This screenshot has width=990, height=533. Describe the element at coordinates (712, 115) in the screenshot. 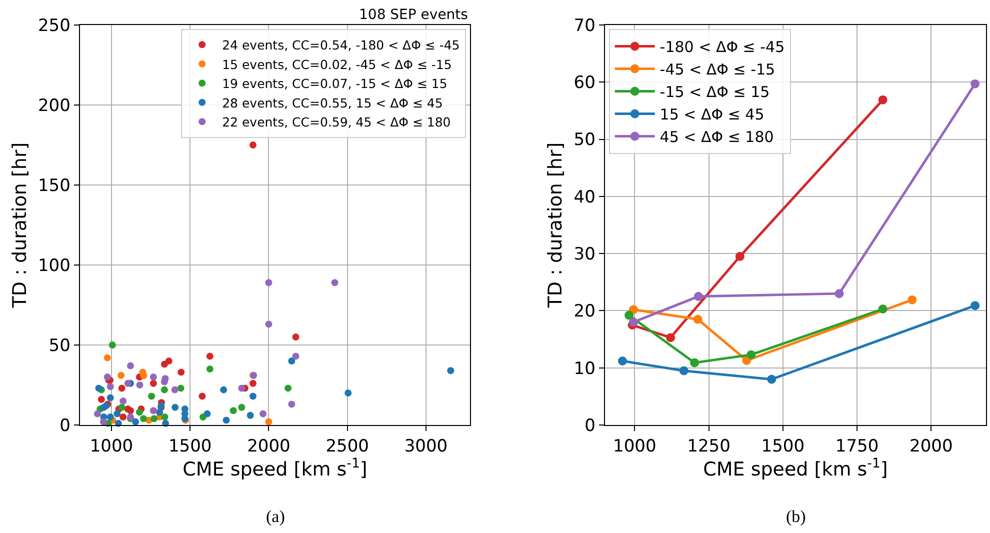

I see `legend-label: 15 < ΔΦ ≤ 45` at that location.